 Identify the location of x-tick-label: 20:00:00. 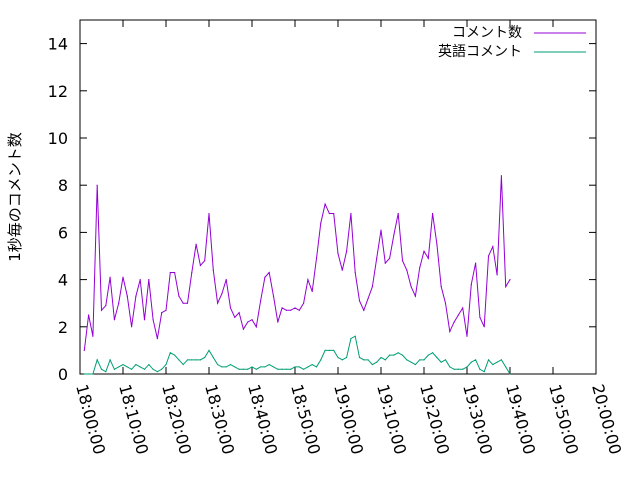
(606, 419).